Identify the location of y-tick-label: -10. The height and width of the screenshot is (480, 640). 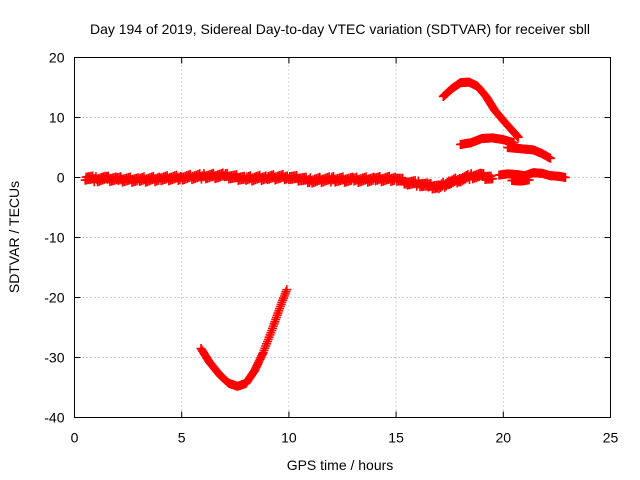
(54, 238).